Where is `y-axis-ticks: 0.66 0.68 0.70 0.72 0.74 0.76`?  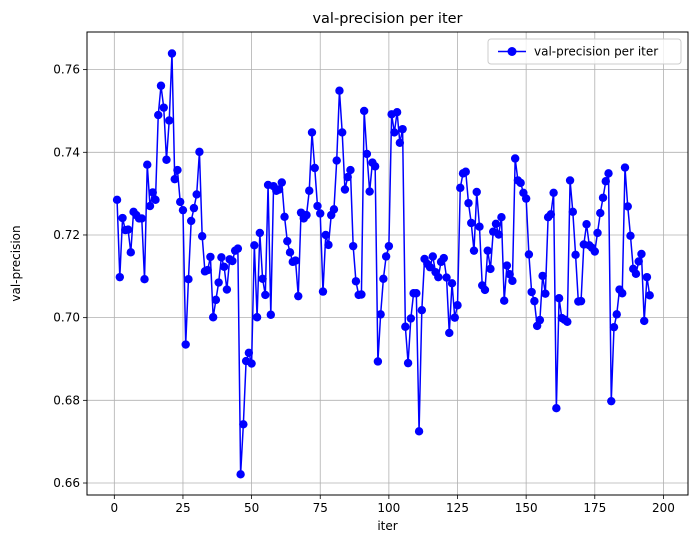 y-axis-ticks: 0.66 0.68 0.70 0.72 0.74 0.76 is located at coordinates (70, 276).